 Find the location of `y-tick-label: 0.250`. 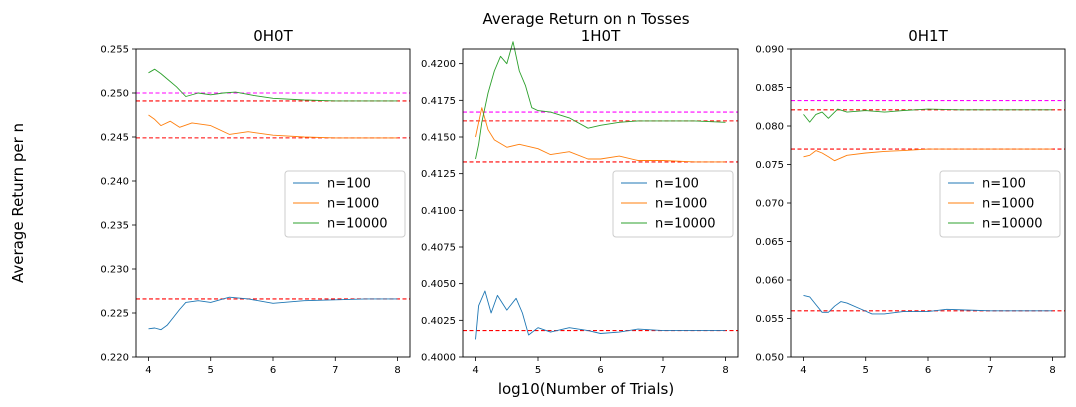

y-tick-label: 0.250 is located at coordinates (114, 94).